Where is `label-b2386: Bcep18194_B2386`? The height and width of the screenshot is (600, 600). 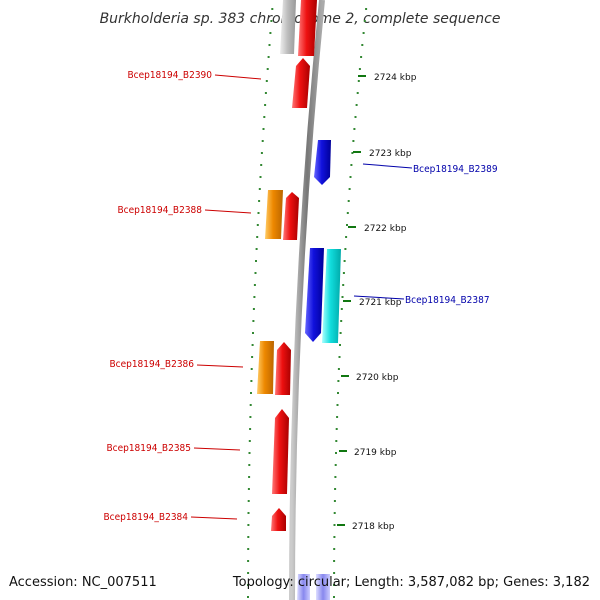
label-b2386: Bcep18194_B2386 is located at coordinates (176, 364).